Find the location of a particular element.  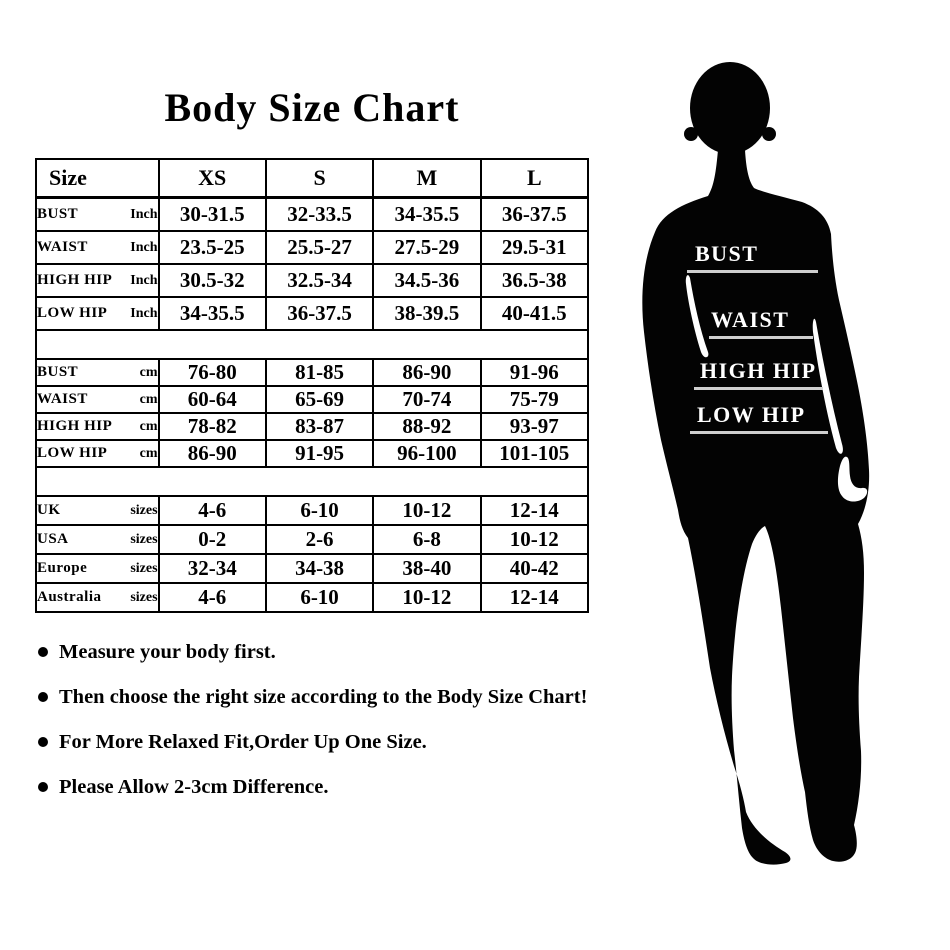

row-label-cell: Australia sizes is located at coordinates (97, 597).